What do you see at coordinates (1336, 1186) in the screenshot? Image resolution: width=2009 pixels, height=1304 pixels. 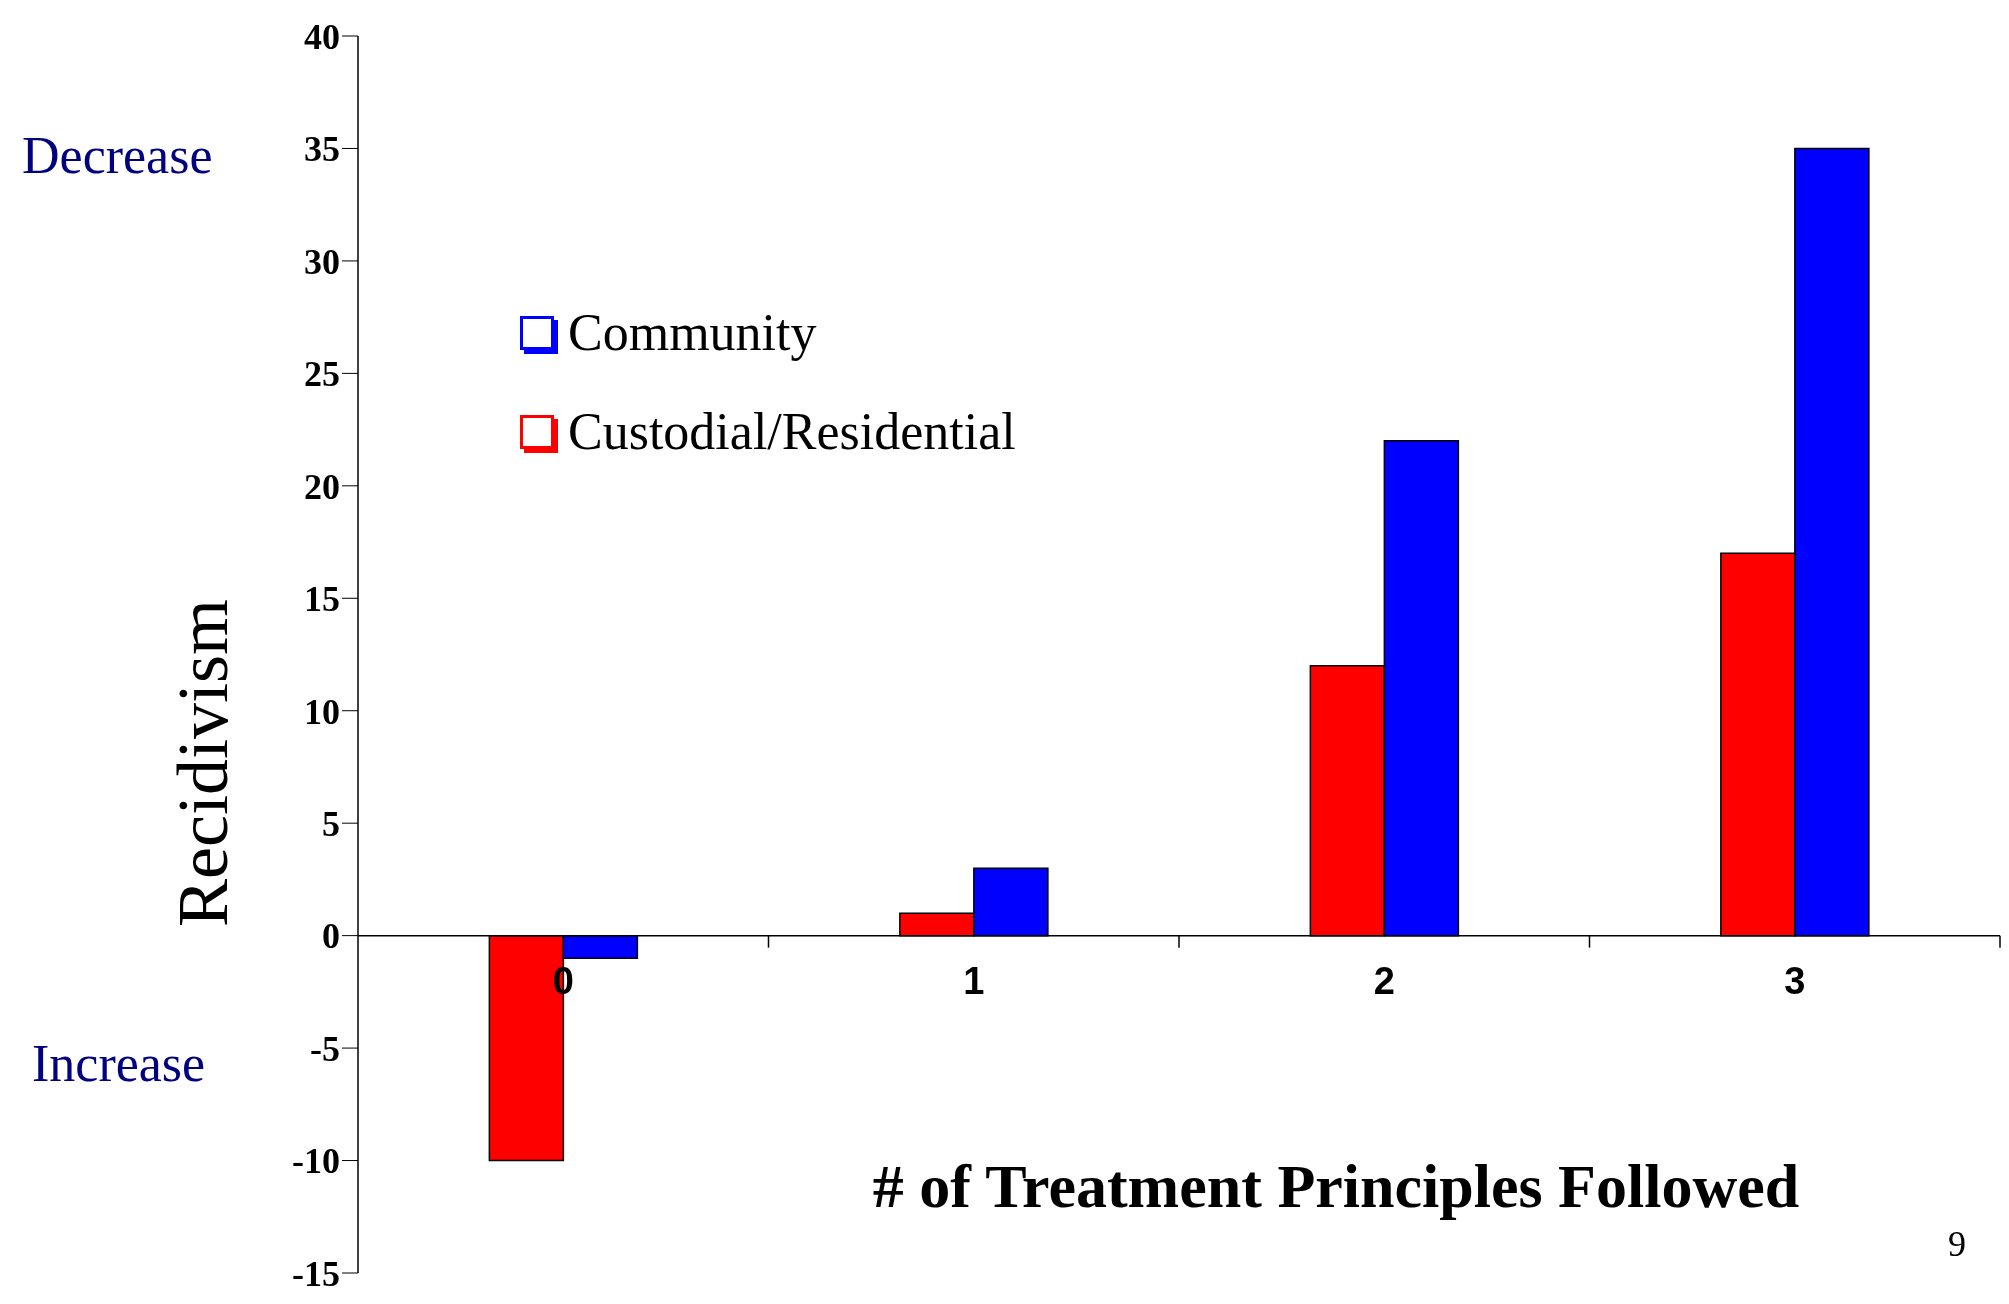 I see `x-axis-title: # of Treatment Principles Followed` at bounding box center [1336, 1186].